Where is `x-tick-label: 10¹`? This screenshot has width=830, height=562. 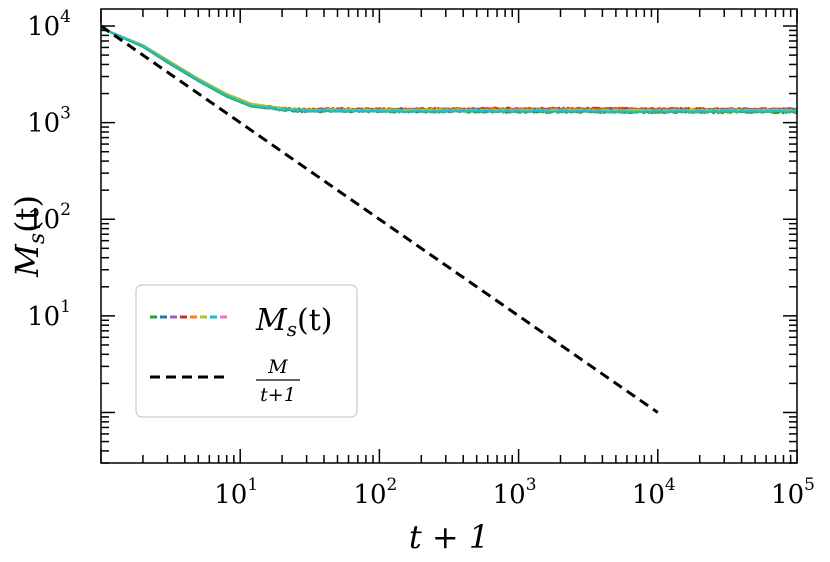 x-tick-label: 10¹ is located at coordinates (236, 492).